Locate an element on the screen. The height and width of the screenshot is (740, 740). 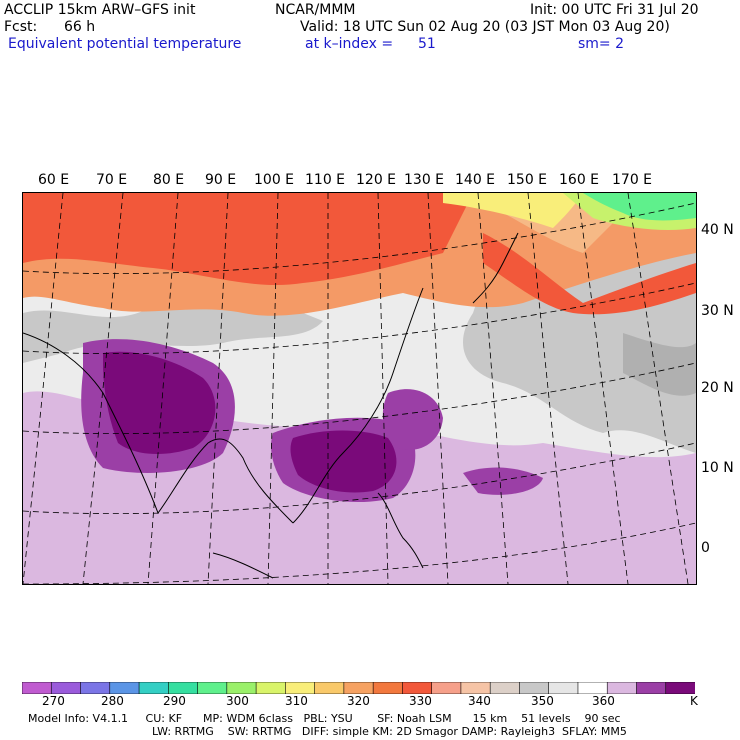
lon-label-130e: 130 E is located at coordinates (424, 180).